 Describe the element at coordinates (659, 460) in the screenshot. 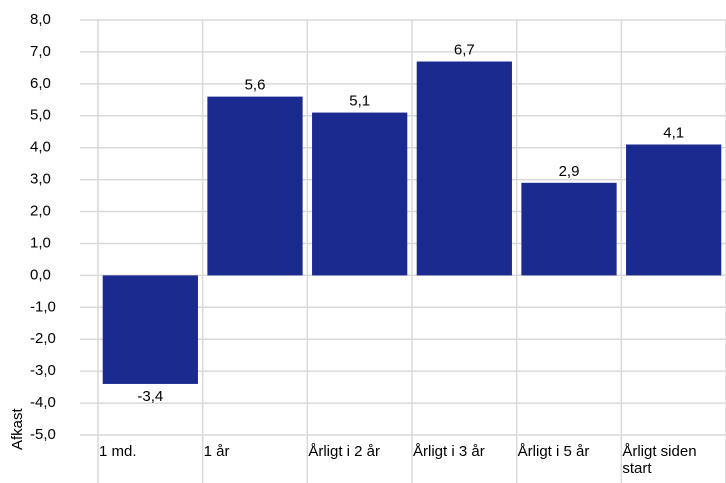

I see `x-tick-label: Årligt siden start` at that location.